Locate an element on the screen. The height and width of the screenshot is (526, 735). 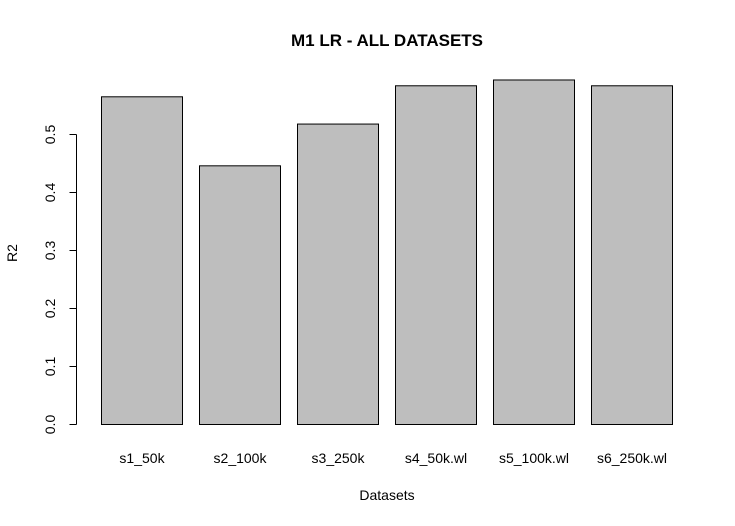
x-tick-label: s3_250k is located at coordinates (339, 458).